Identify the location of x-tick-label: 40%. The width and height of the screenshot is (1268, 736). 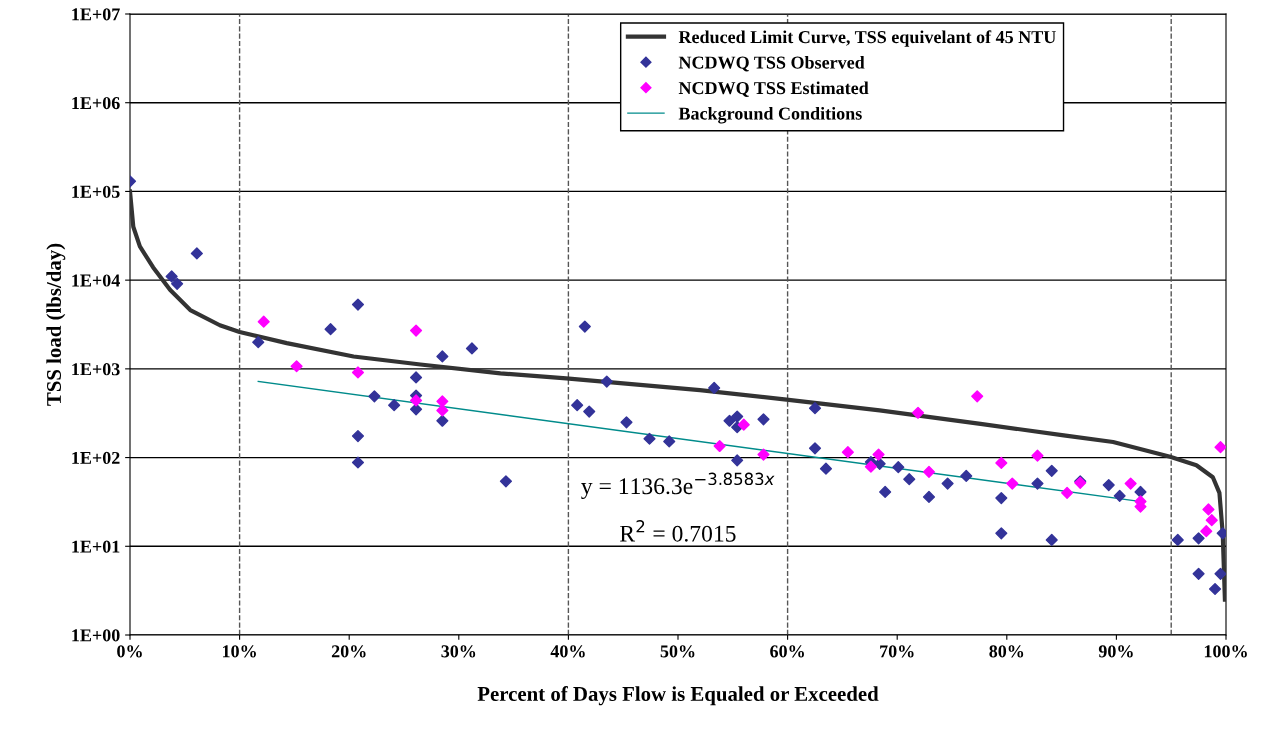
(567, 651).